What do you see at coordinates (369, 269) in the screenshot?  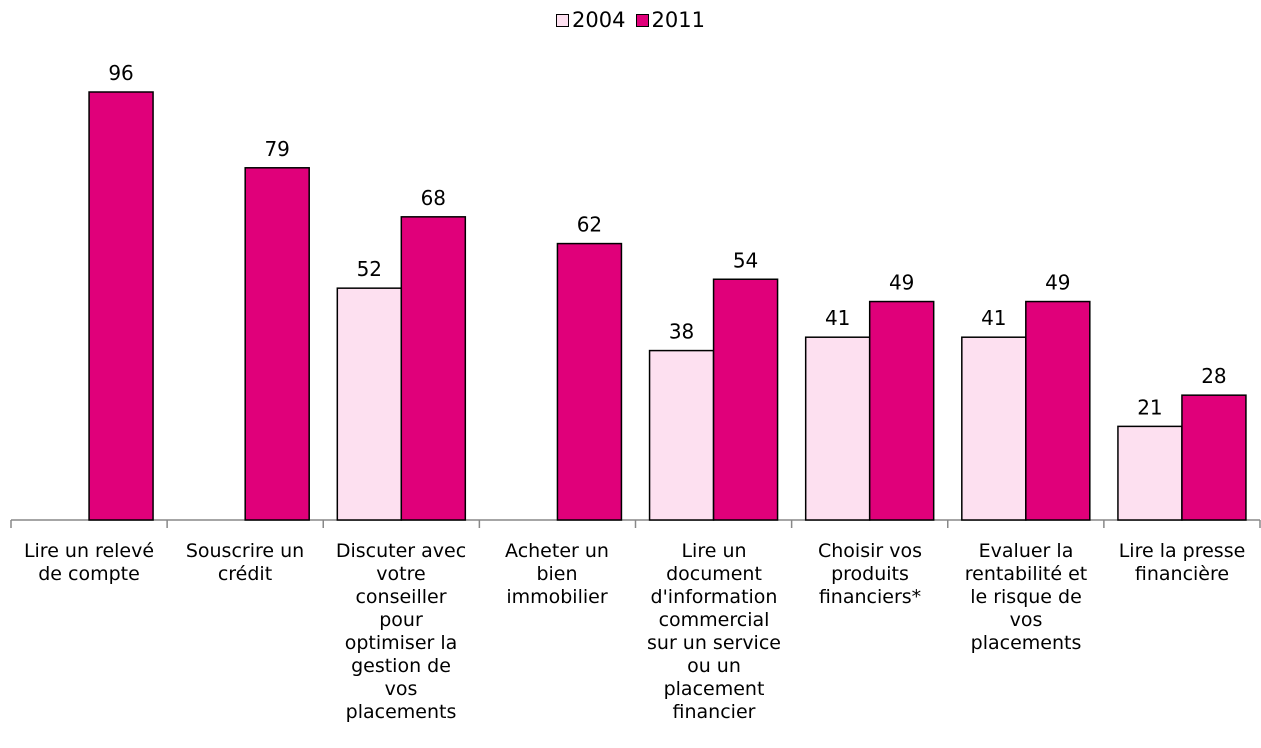 I see `data-label: 52` at bounding box center [369, 269].